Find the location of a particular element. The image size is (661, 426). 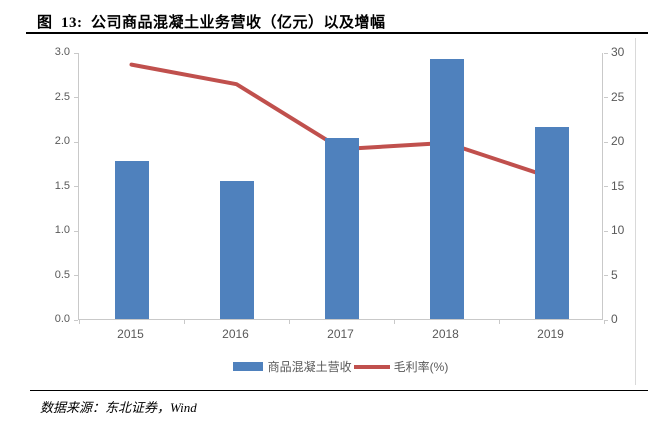

bar-2019 is located at coordinates (551, 222).